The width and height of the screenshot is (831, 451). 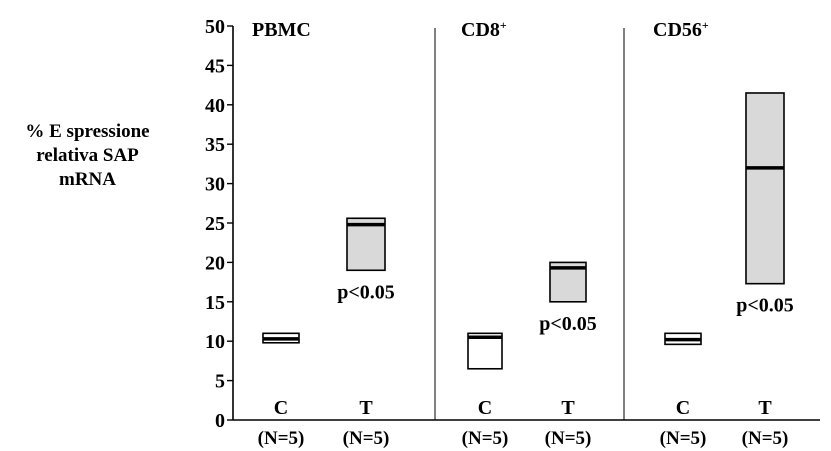 I want to click on y-tick-label-15: 15, so click(x=215, y=303).